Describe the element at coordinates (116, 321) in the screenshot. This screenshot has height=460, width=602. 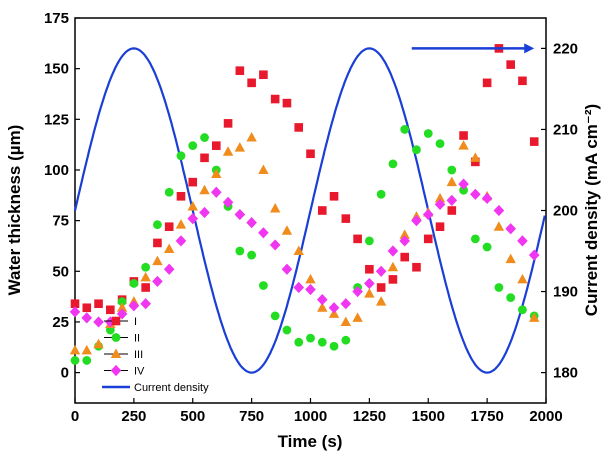
I see `legend-marker-I` at that location.